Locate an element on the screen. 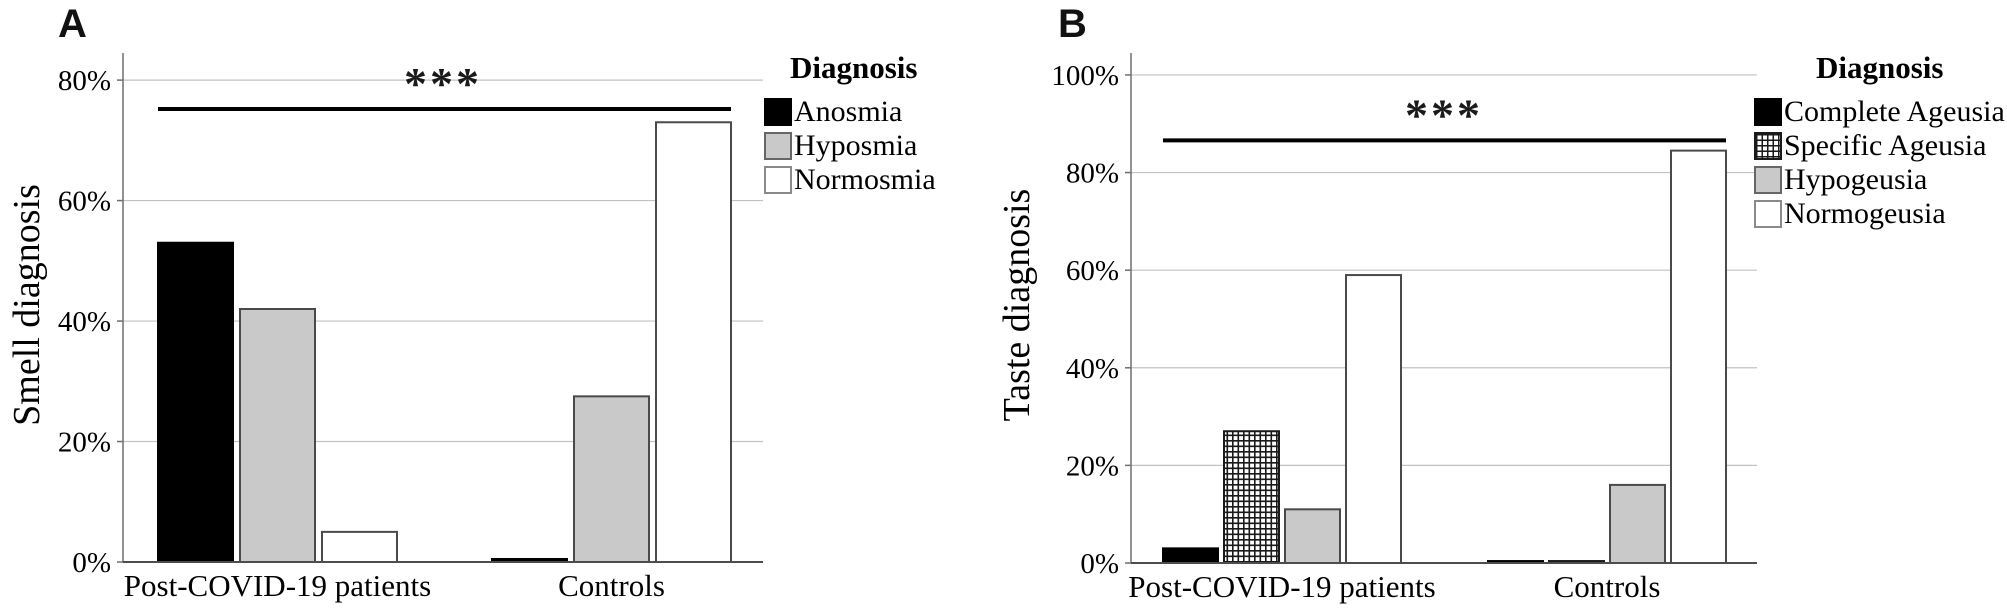 The height and width of the screenshot is (608, 2007). panel-a-letter: A is located at coordinates (72, 24).